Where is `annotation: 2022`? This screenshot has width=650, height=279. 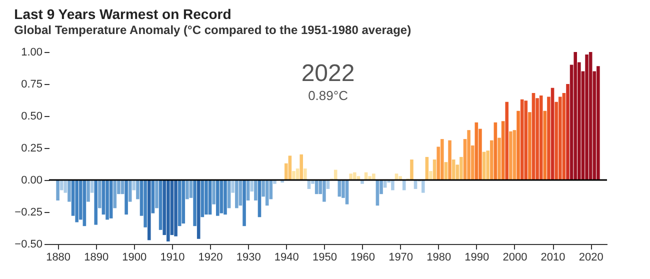
annotation: 2022 is located at coordinates (328, 73).